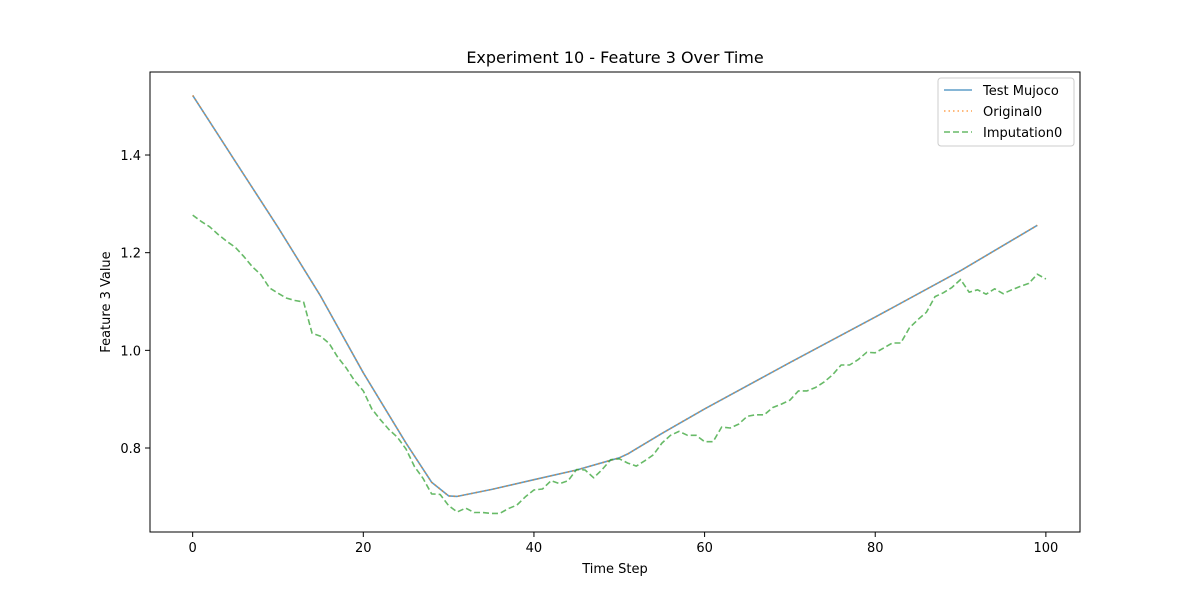  I want to click on x-tick-label: 100, so click(1045, 548).